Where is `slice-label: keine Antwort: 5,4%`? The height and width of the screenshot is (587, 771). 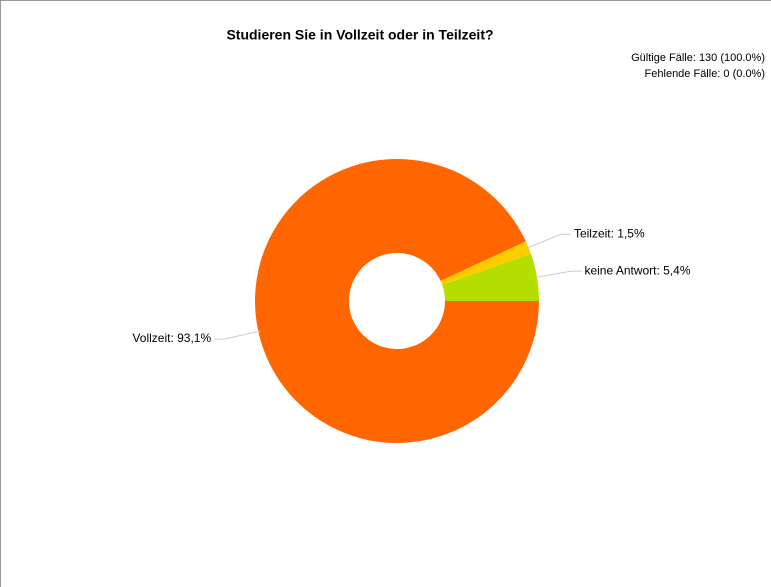
slice-label: keine Antwort: 5,4% is located at coordinates (637, 270).